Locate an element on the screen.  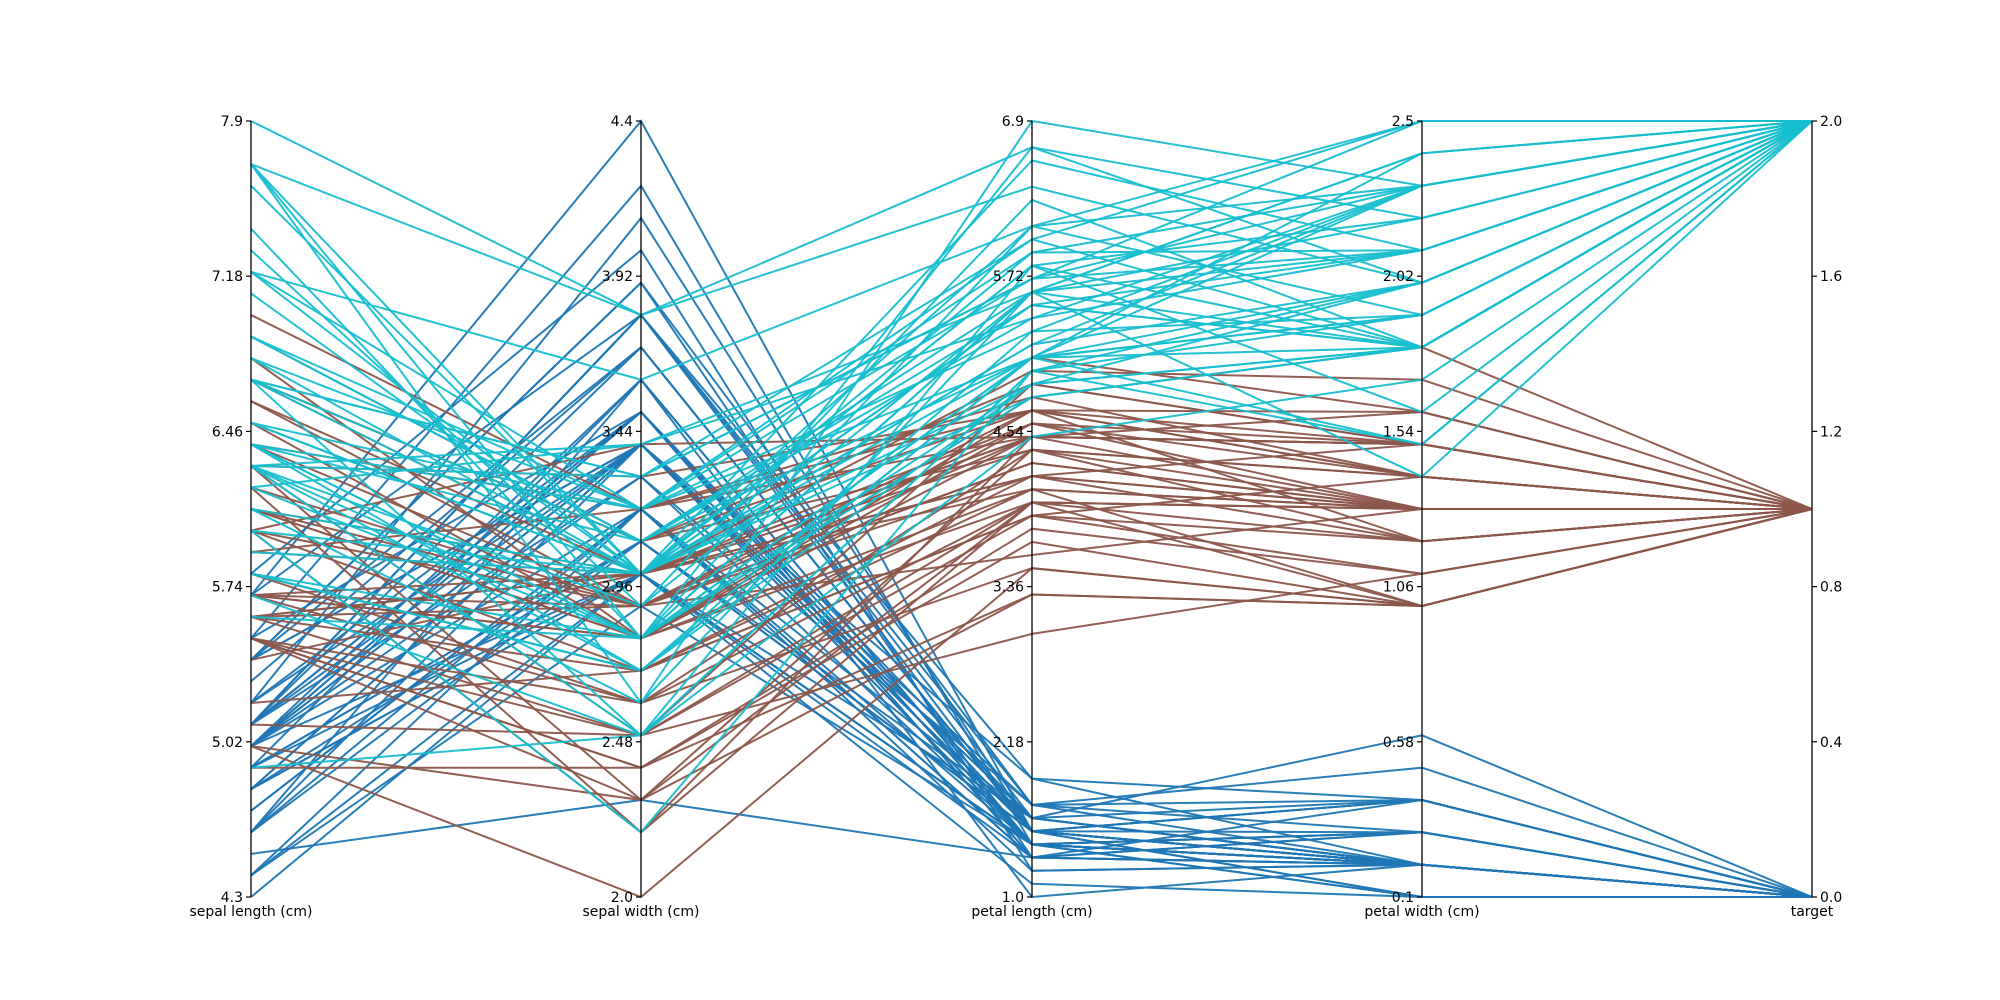
tick-label: 3.92 is located at coordinates (617, 277).